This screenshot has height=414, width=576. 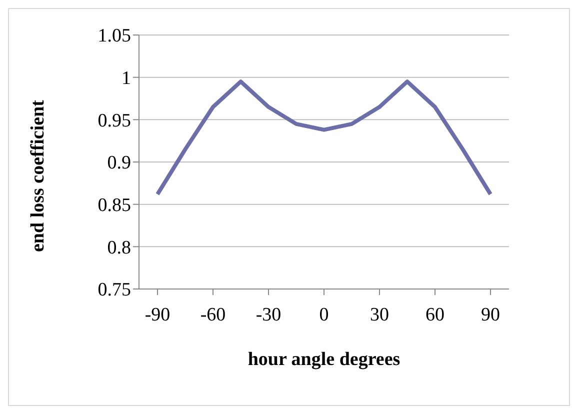 I want to click on y-tick-label: 0.75, so click(x=114, y=290).